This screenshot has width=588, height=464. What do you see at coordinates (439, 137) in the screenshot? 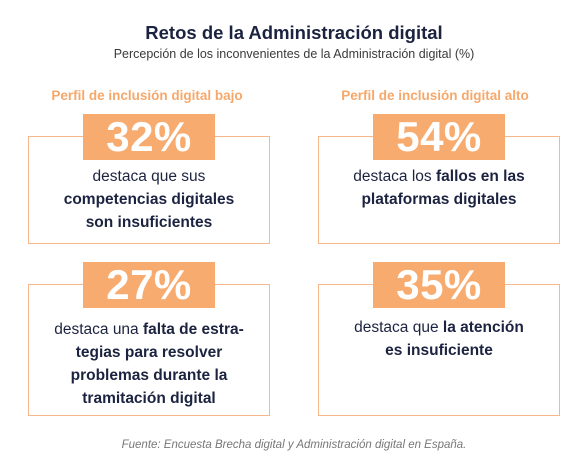
I see `stat-percent: 54%` at bounding box center [439, 137].